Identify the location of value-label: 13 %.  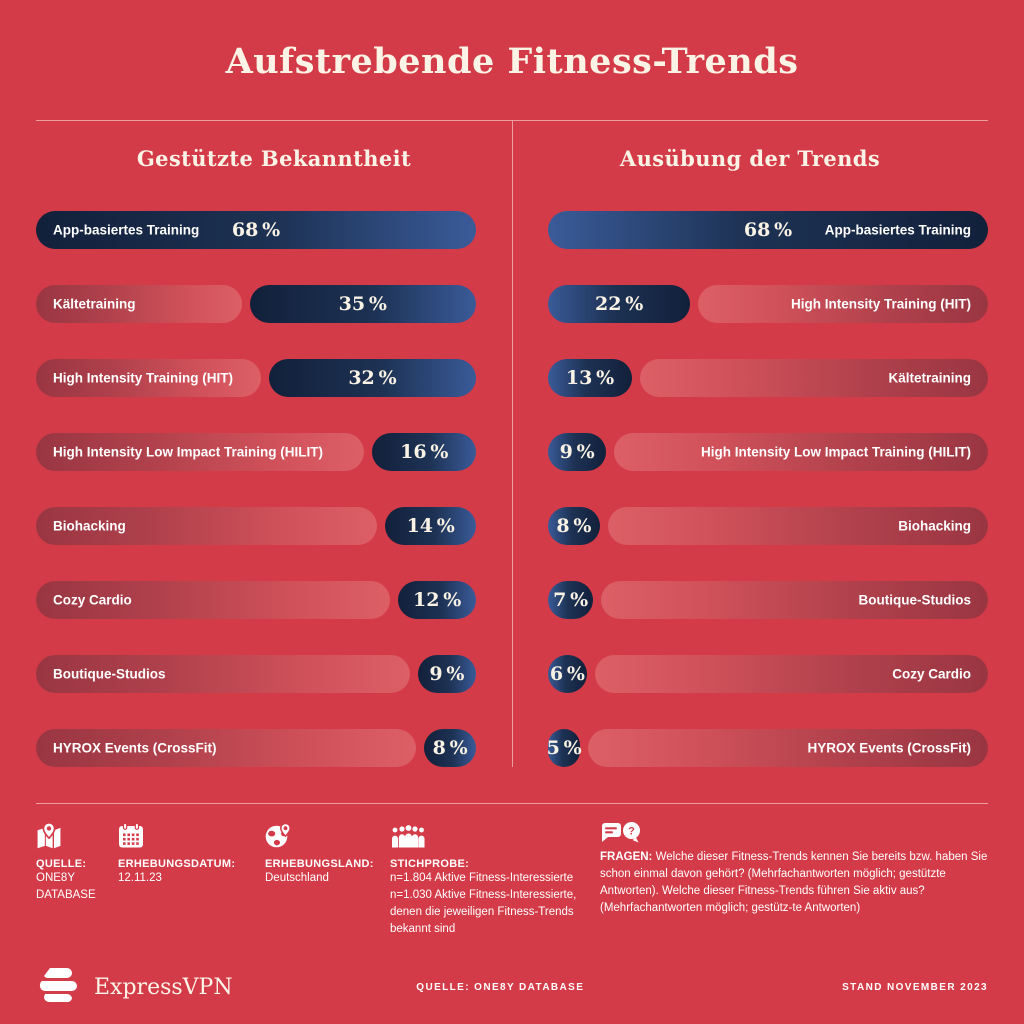
(590, 378).